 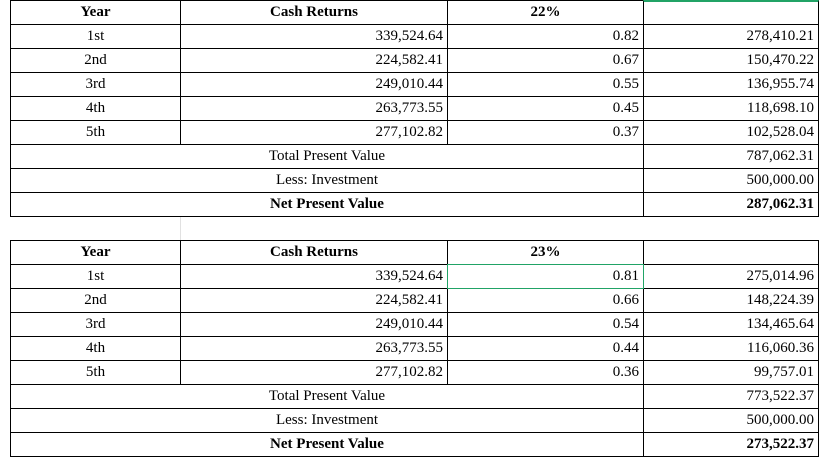 What do you see at coordinates (545, 276) in the screenshot?
I see `factor-cell: 0.81` at bounding box center [545, 276].